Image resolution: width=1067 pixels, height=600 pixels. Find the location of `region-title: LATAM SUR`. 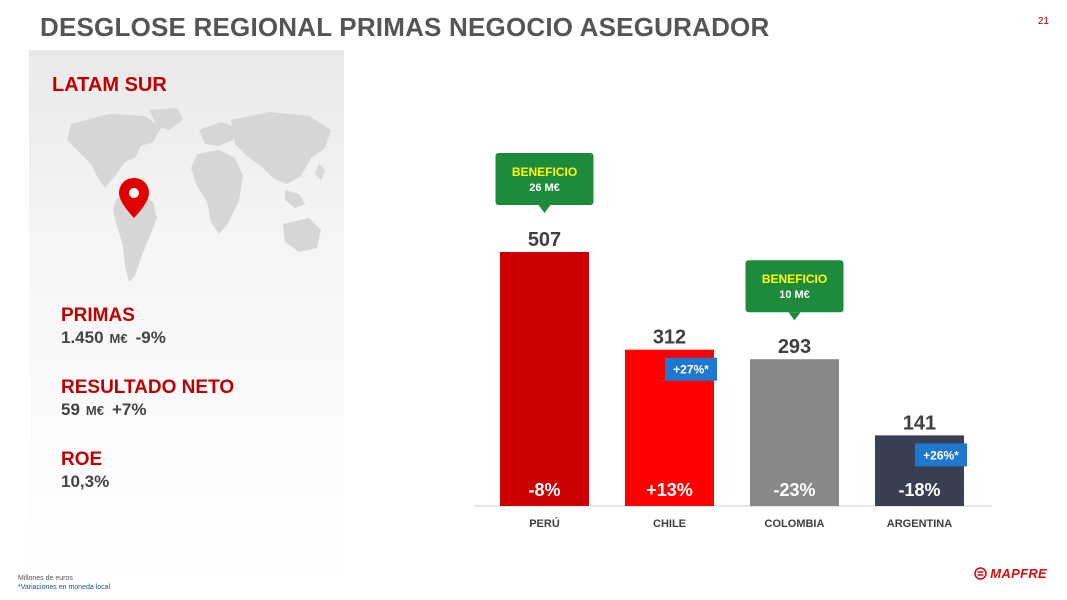

region-title: LATAM SUR is located at coordinates (109, 85).